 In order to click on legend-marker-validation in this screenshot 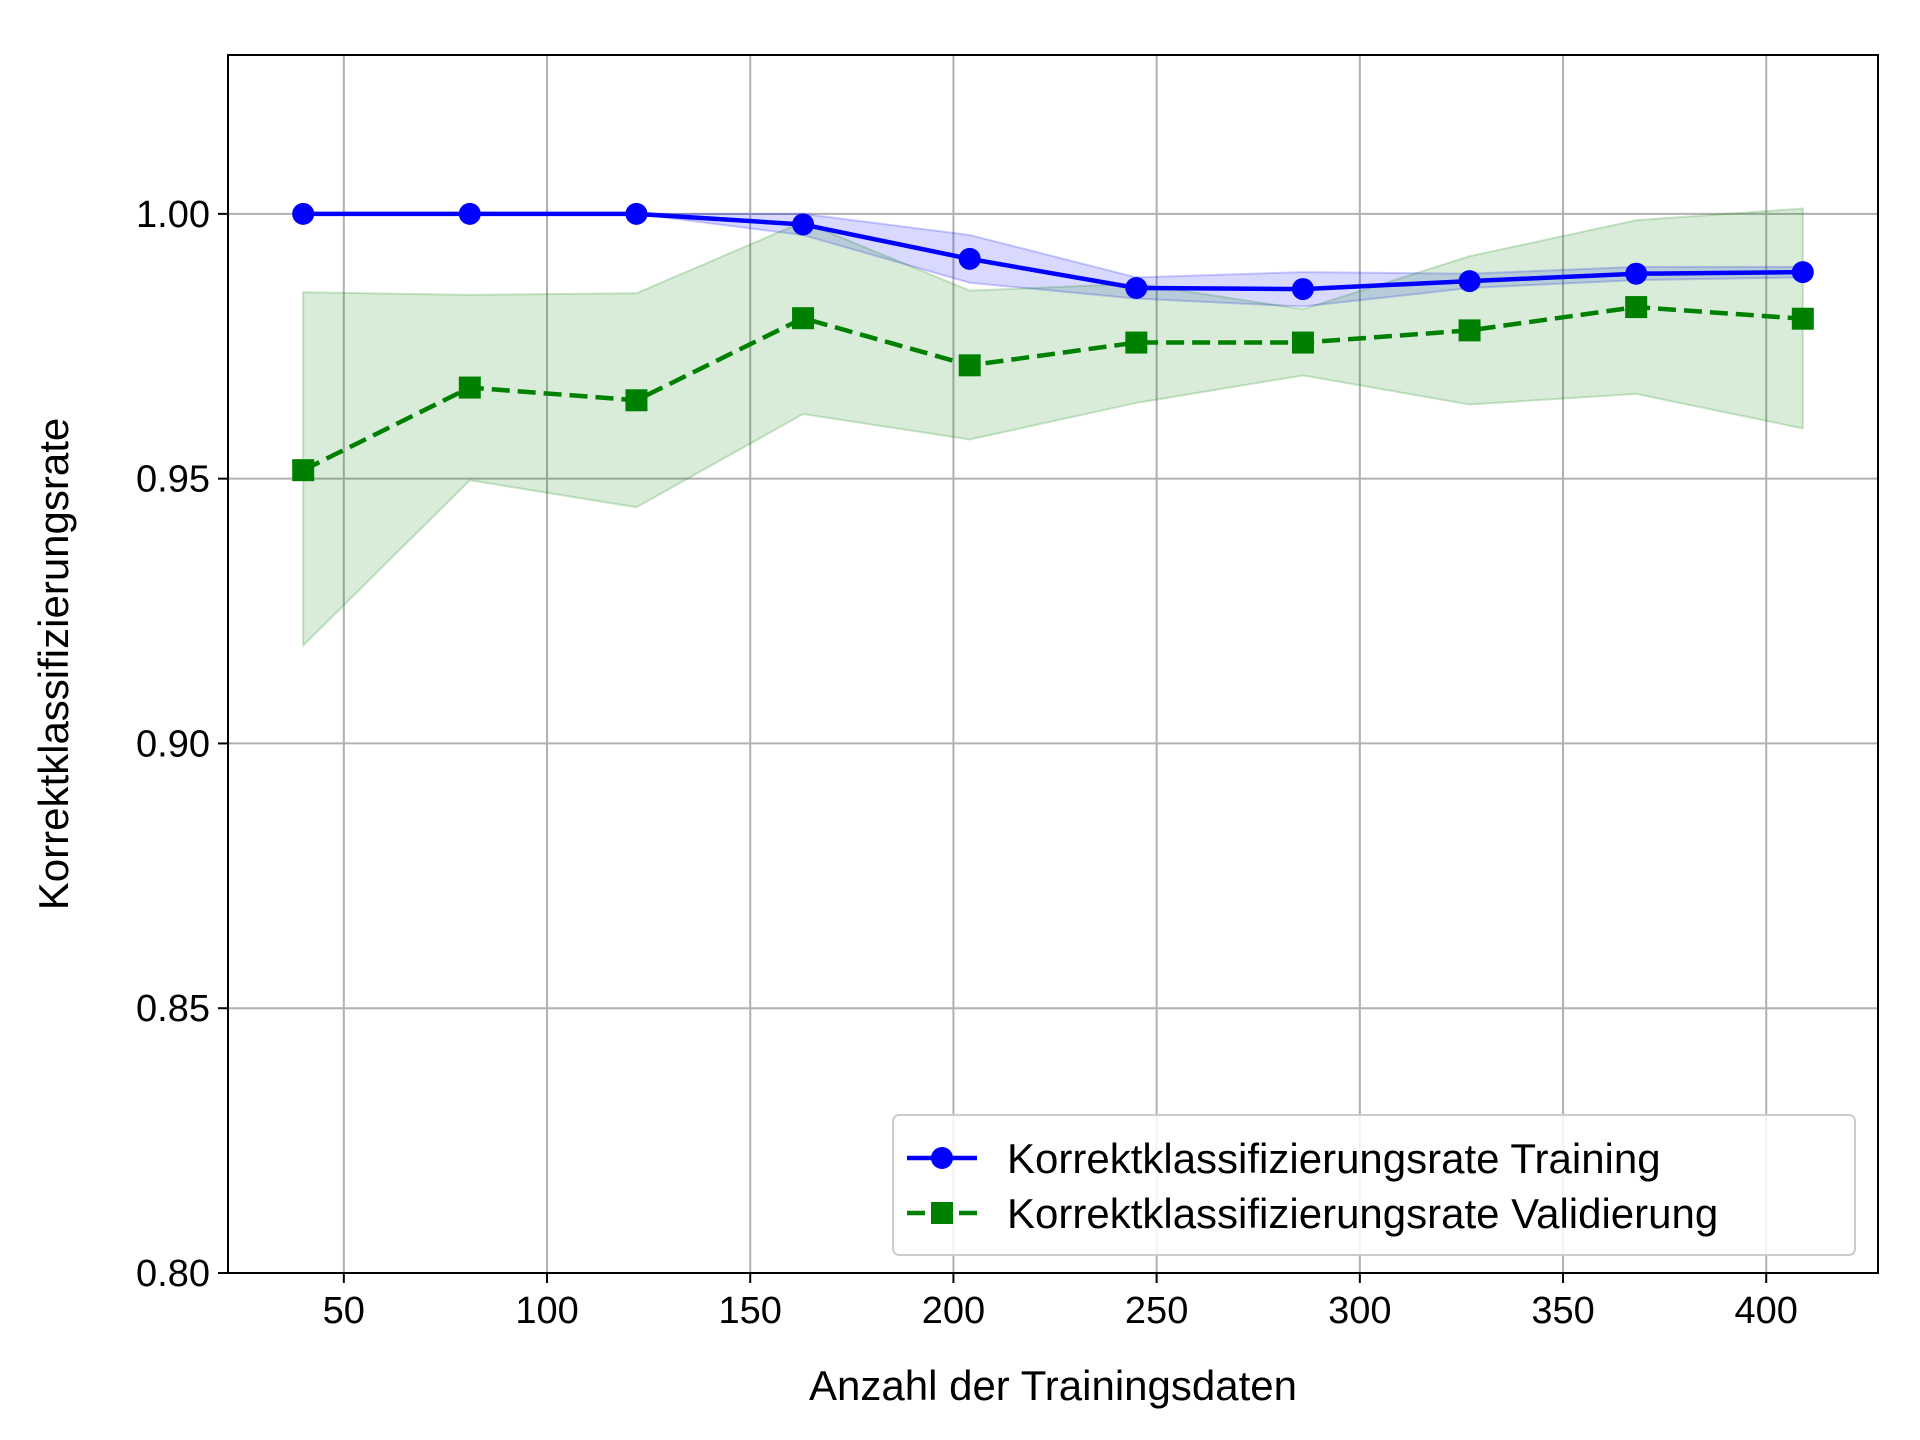, I will do `click(942, 1213)`.